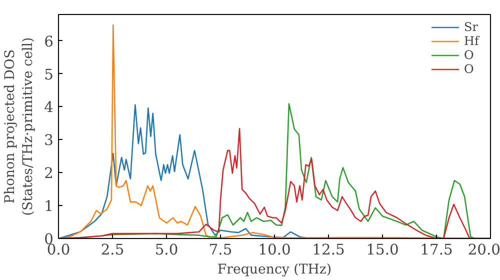  What do you see at coordinates (274, 270) in the screenshot?
I see `x-axis-title: Frequency (THz)` at bounding box center [274, 270].